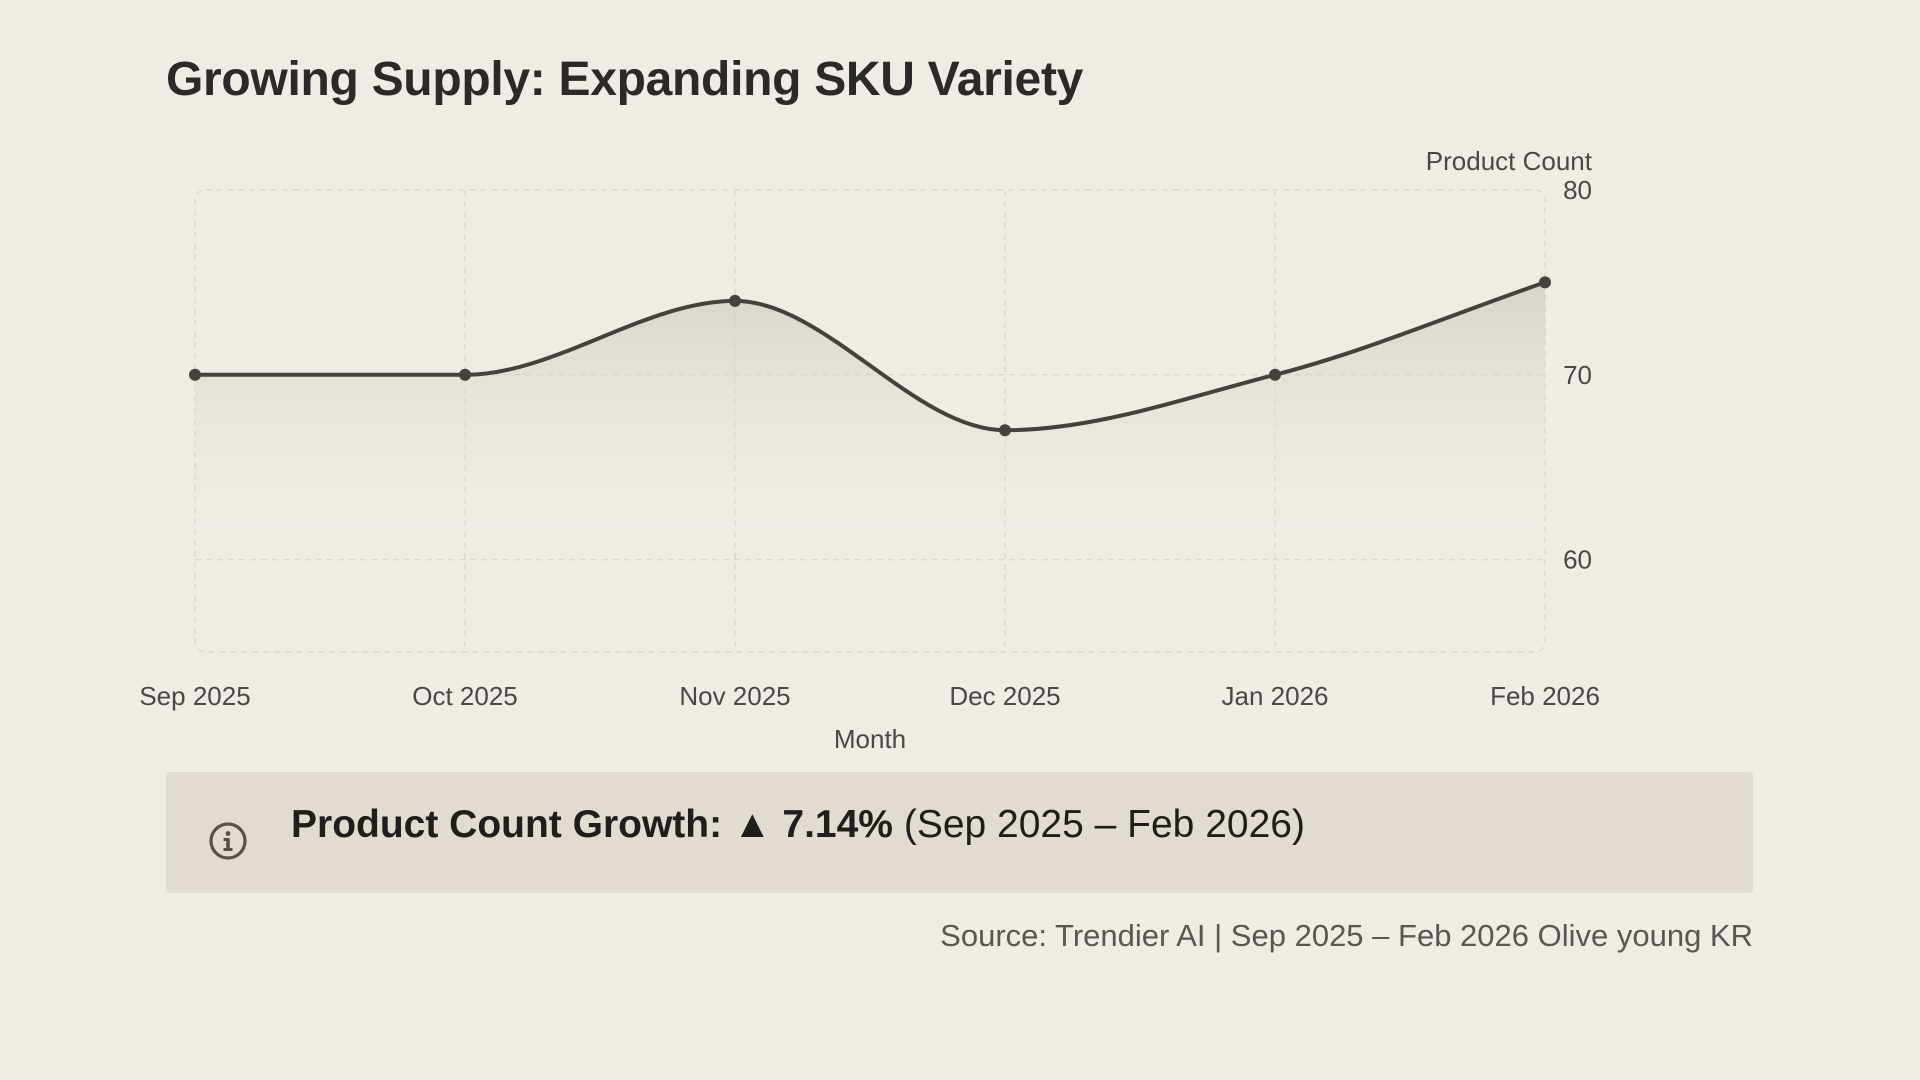 The image size is (1920, 1080). I want to click on x-tick-label: Oct 2025, so click(465, 696).